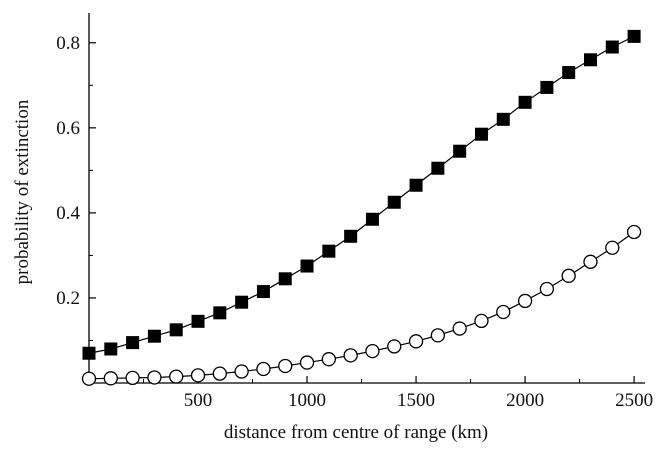  Describe the element at coordinates (68, 128) in the screenshot. I see `y-tick-label: 0.6` at that location.